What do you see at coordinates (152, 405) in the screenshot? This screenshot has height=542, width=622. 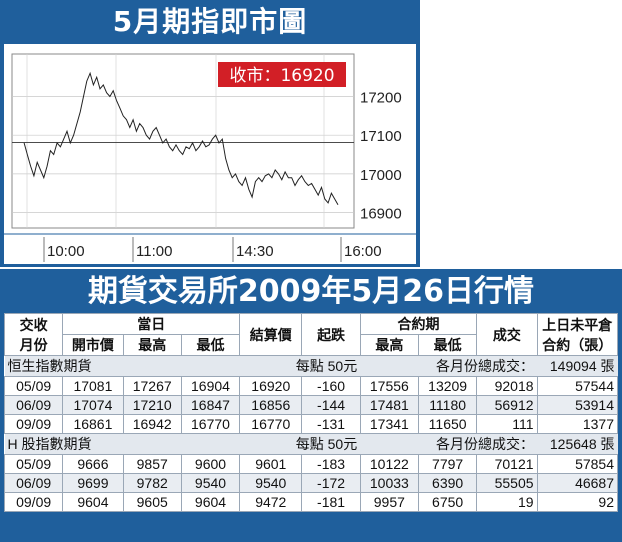 I see `table-cell: 17210` at bounding box center [152, 405].